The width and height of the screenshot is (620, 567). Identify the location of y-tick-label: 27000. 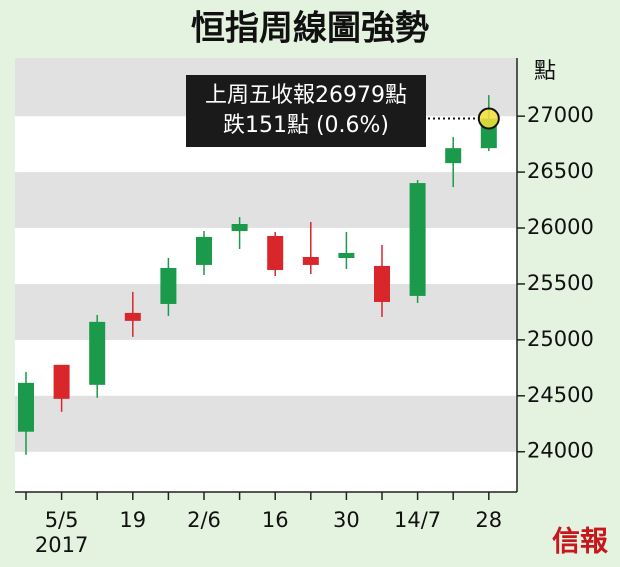
(560, 115).